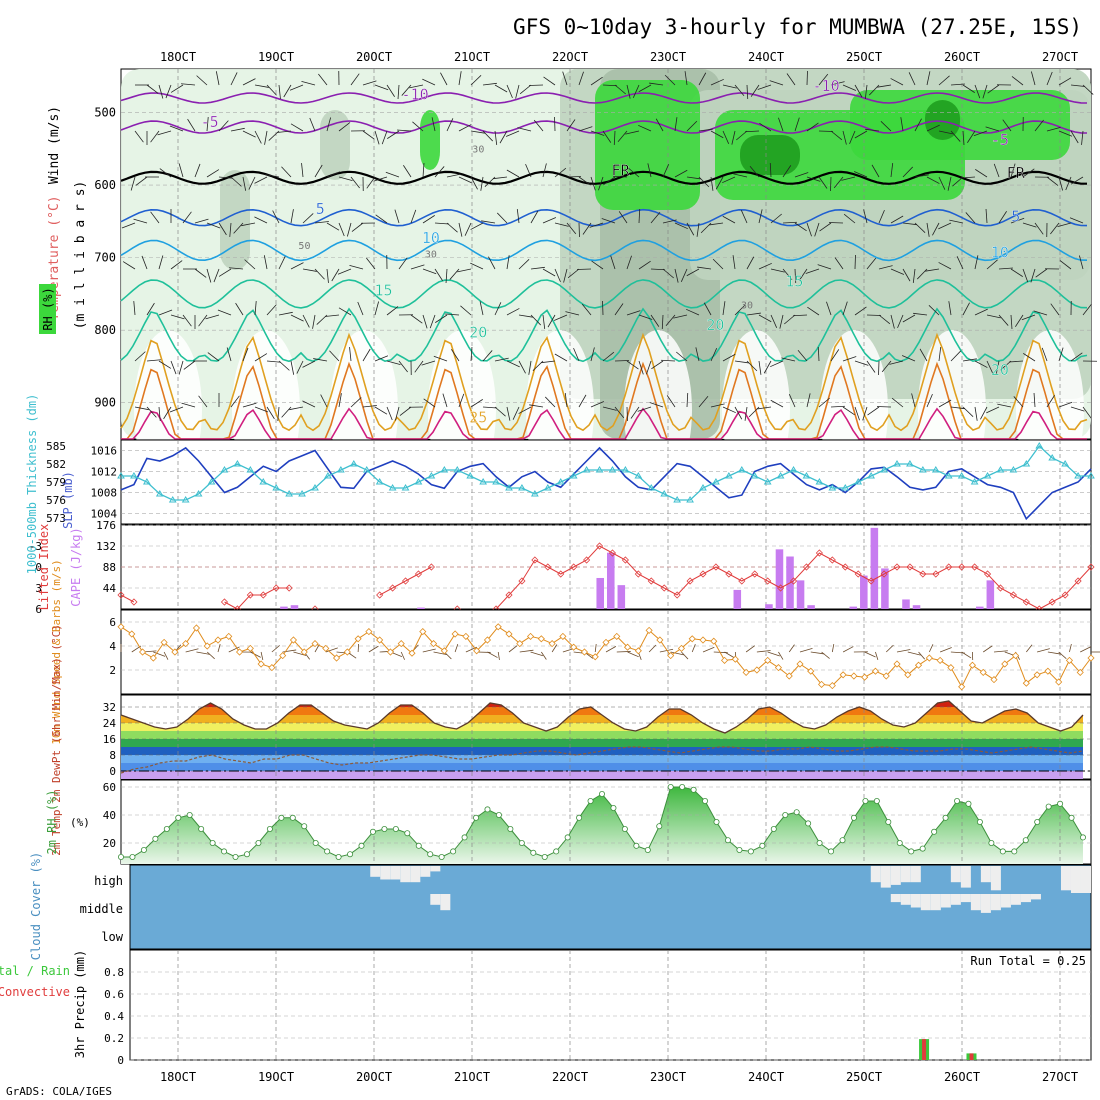  Describe the element at coordinates (602, 760) in the screenshot. I see `dewpoint-line` at that location.